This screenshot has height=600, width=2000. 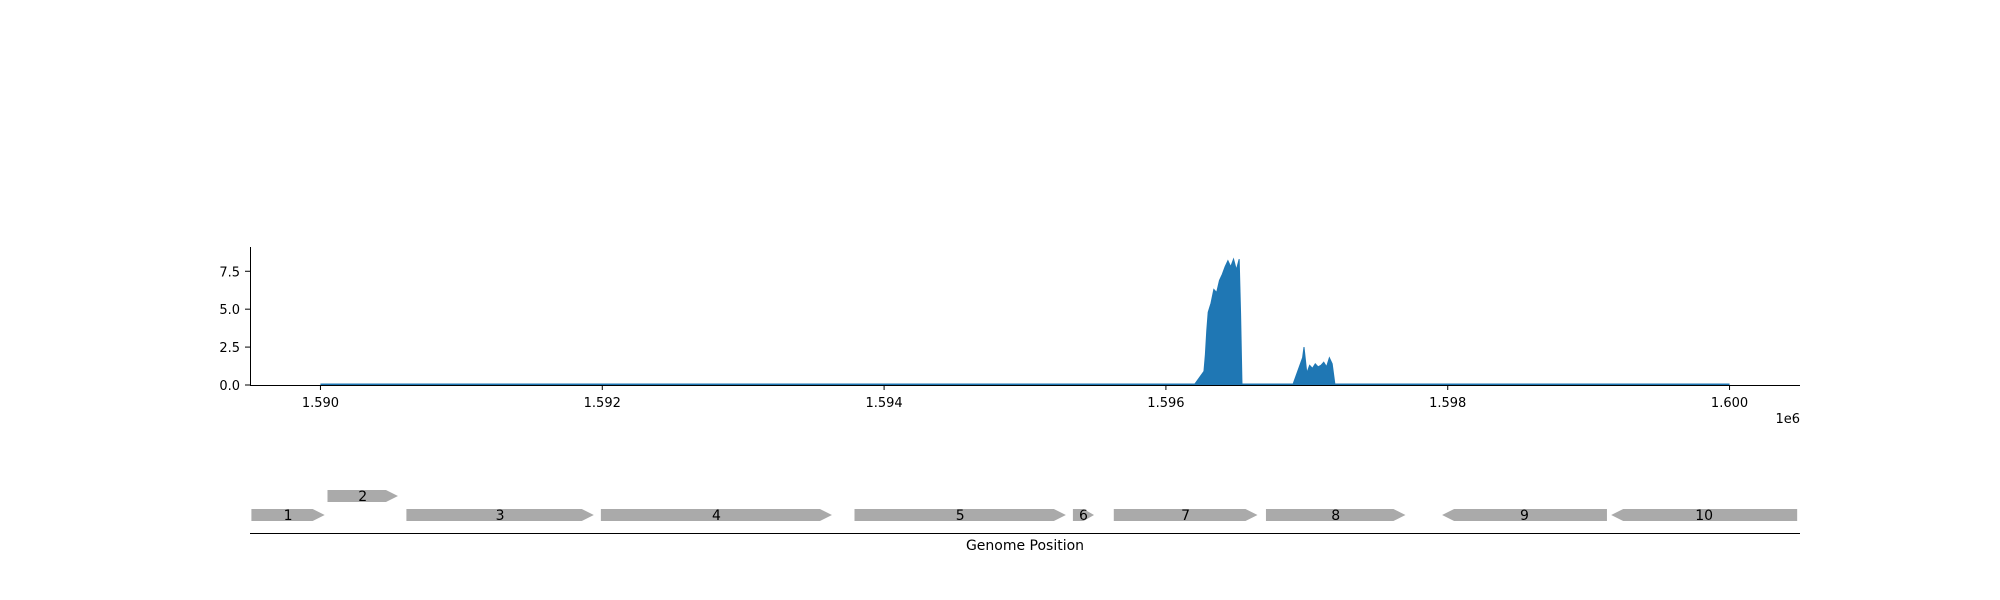 I want to click on gene-label: 6, so click(x=1083, y=516).